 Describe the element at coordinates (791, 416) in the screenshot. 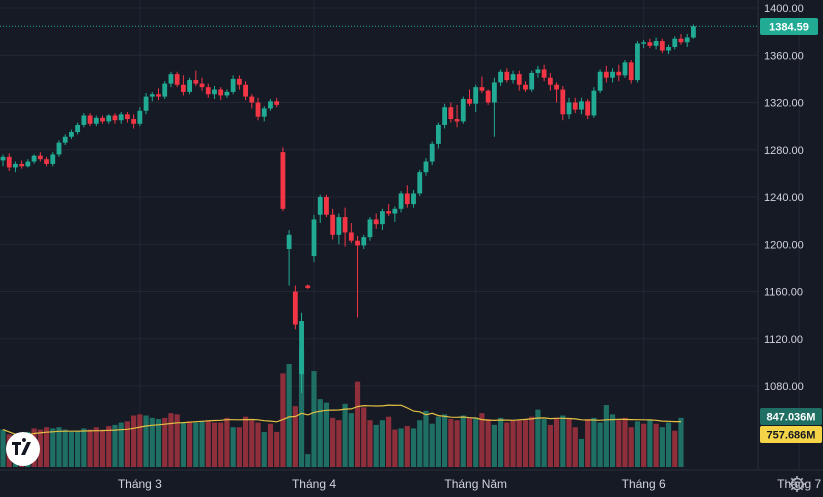

I see `volume-tag: 847.036M` at that location.